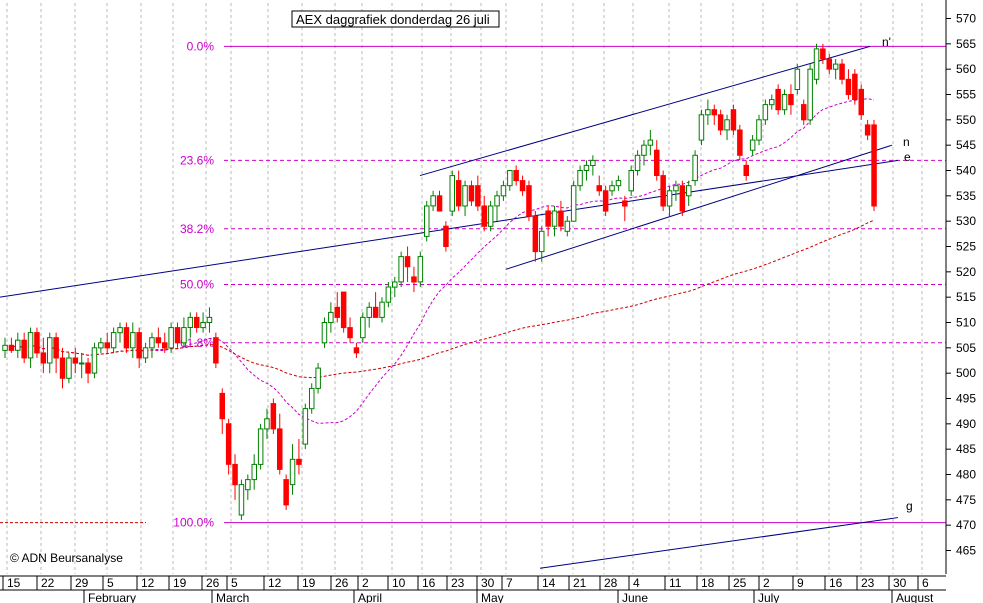  What do you see at coordinates (966, 272) in the screenshot?
I see `y-tick-label: 520` at bounding box center [966, 272].